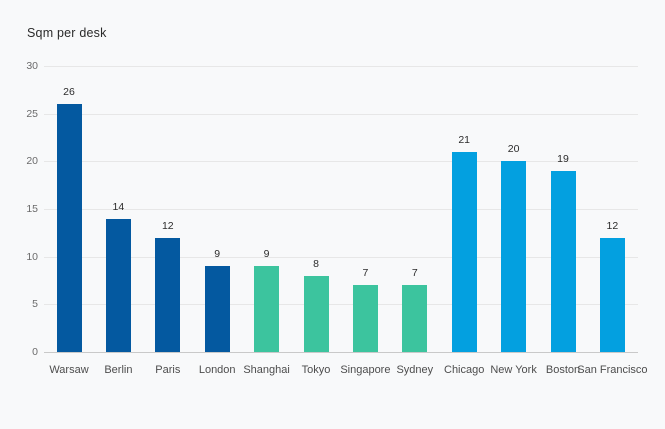 This screenshot has height=429, width=665. I want to click on x-axis-label-warsaw: Warsaw, so click(69, 370).